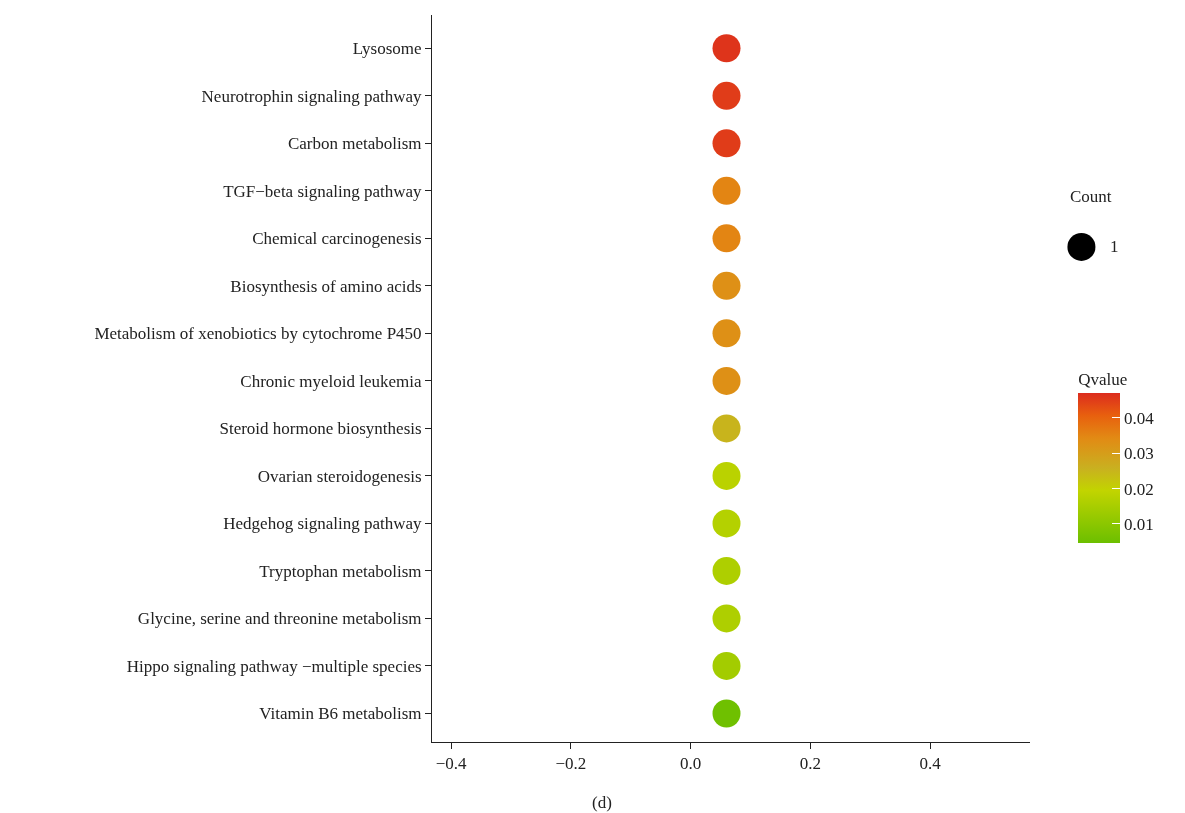 This screenshot has width=1185, height=813. Describe the element at coordinates (312, 96) in the screenshot. I see `y-tick-label: Neurotrophin signaling pathway` at that location.